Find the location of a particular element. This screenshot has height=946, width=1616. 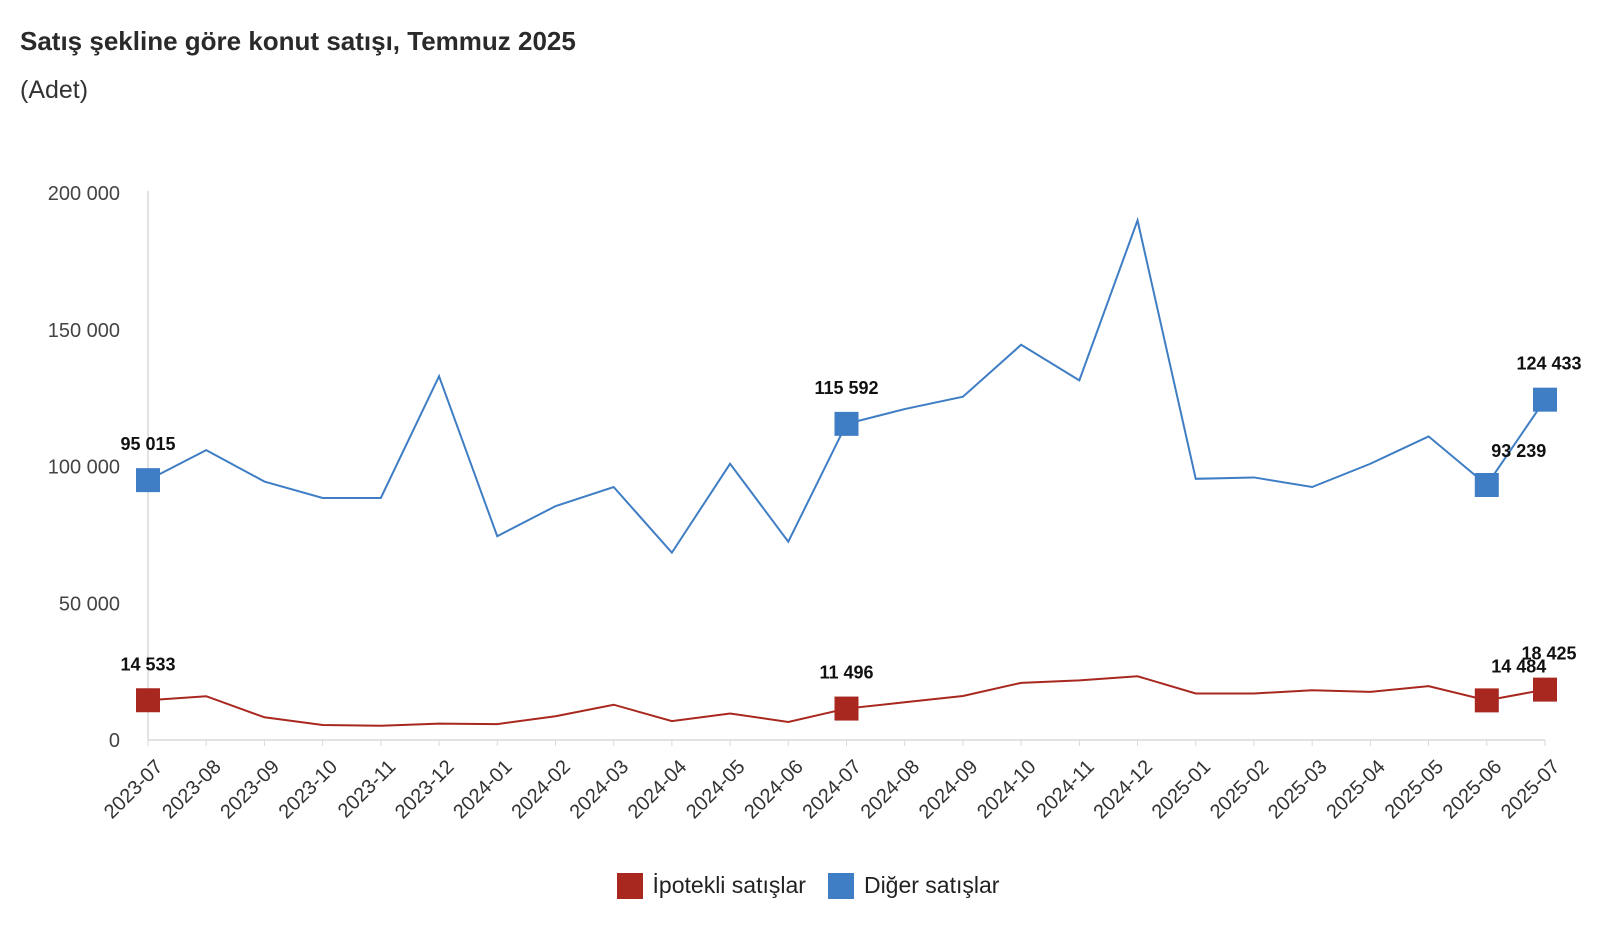

x-tick-label: 2025-05 is located at coordinates (1414, 789).